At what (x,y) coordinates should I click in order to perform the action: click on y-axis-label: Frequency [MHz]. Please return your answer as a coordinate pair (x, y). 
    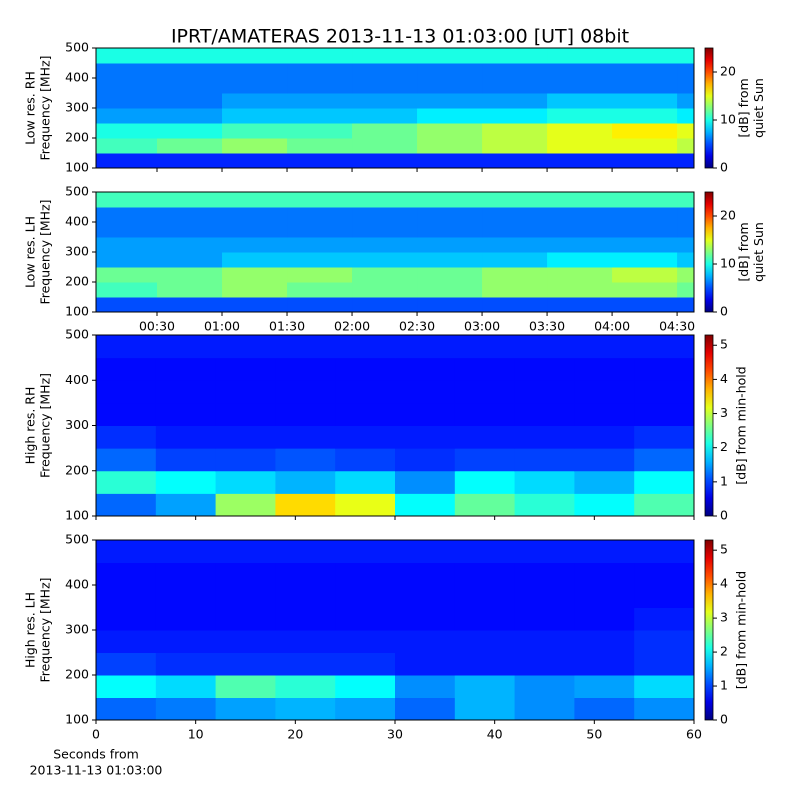
    Looking at the image, I should click on (45, 425).